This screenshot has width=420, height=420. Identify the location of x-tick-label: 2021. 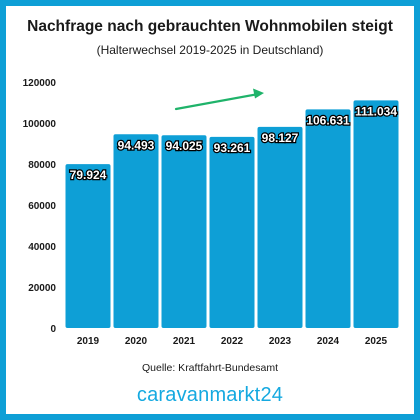
(184, 341).